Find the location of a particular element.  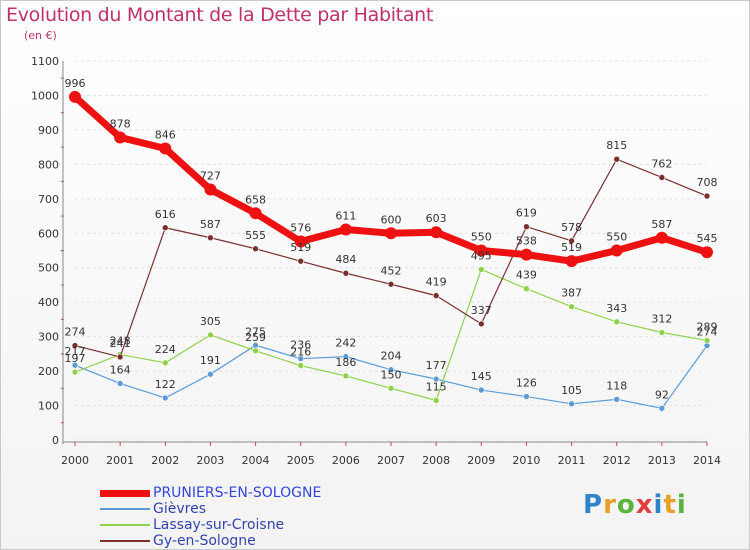

data-label: 105 is located at coordinates (571, 390).